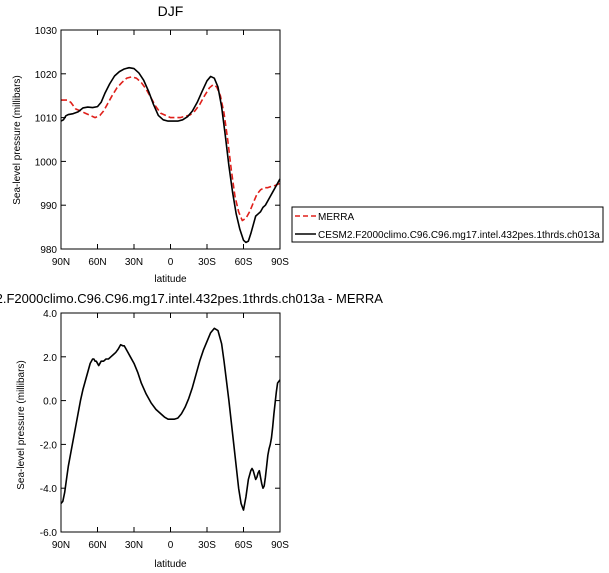  Describe the element at coordinates (97, 262) in the screenshot. I see `chart-top-xtick-label: 60N` at that location.